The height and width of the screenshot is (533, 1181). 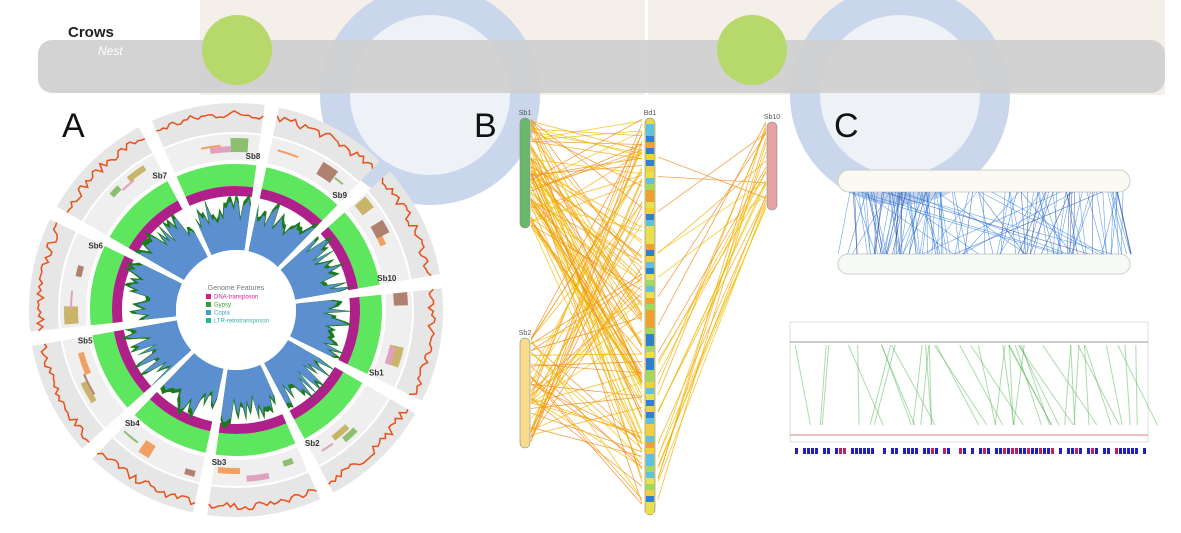 I want to click on legend-item: Copia, so click(x=222, y=314).